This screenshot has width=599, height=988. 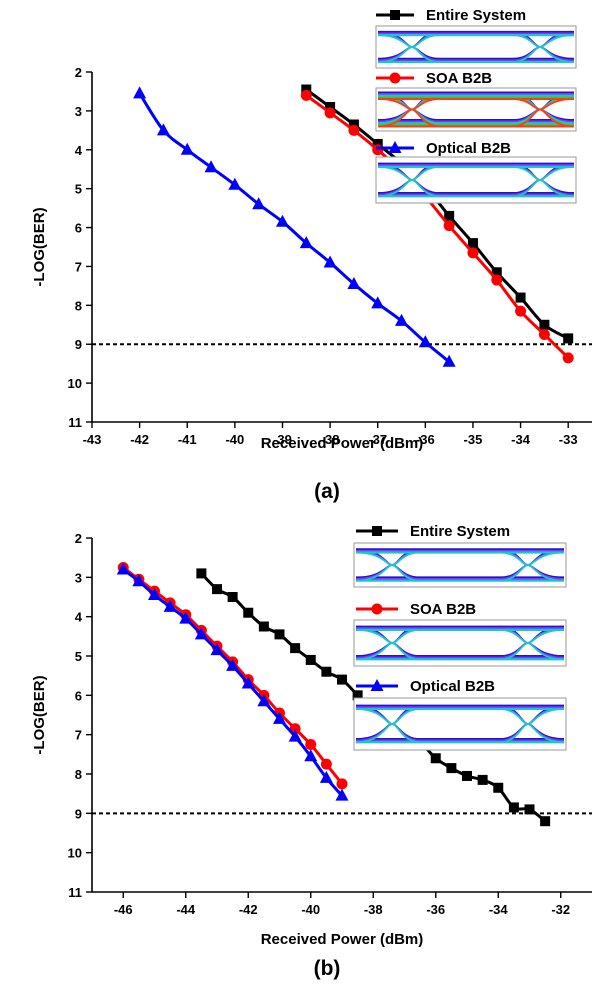 I want to click on legend-label: SOA B2B, so click(x=459, y=78).